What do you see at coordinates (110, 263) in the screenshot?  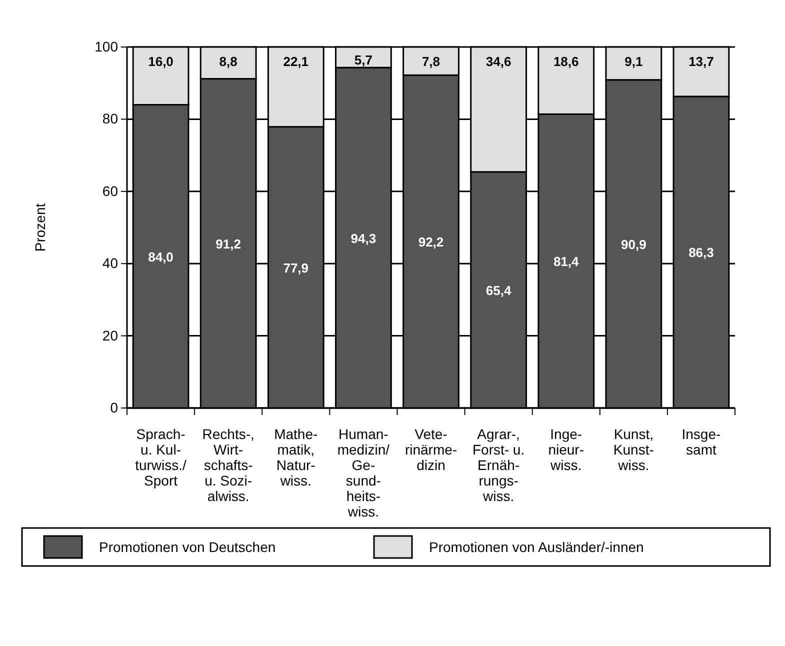 I see `y-tick-label: 40` at bounding box center [110, 263].